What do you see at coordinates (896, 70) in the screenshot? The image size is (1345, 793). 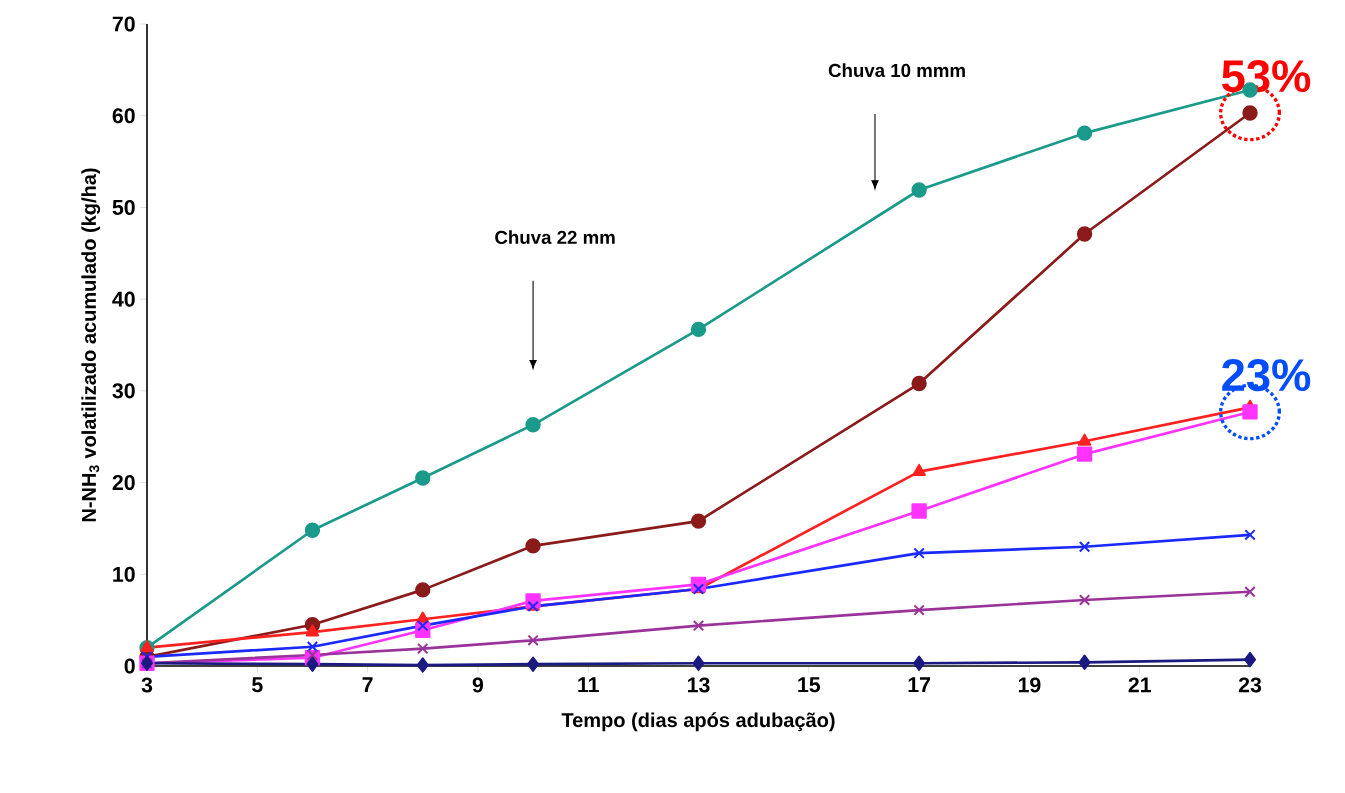 I see `annotation: Chuva 10 mmm` at bounding box center [896, 70].